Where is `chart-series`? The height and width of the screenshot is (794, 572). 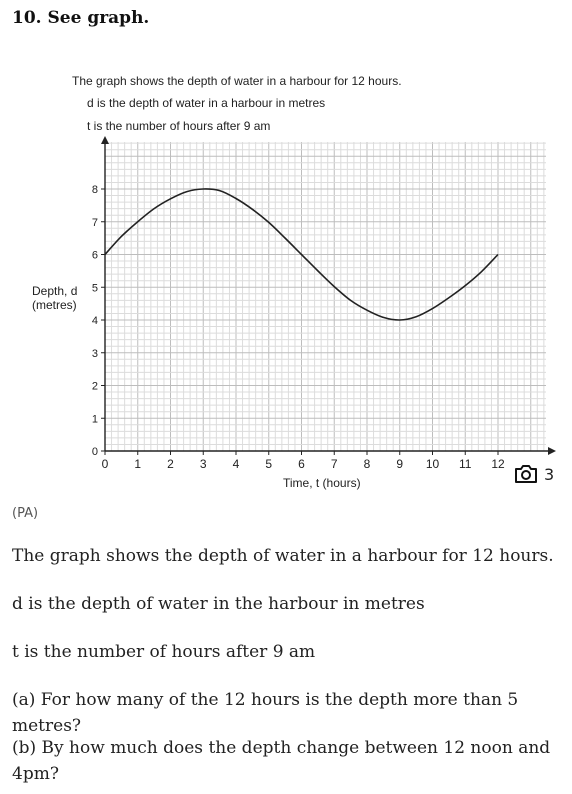
chart-series is located at coordinates (301, 254).